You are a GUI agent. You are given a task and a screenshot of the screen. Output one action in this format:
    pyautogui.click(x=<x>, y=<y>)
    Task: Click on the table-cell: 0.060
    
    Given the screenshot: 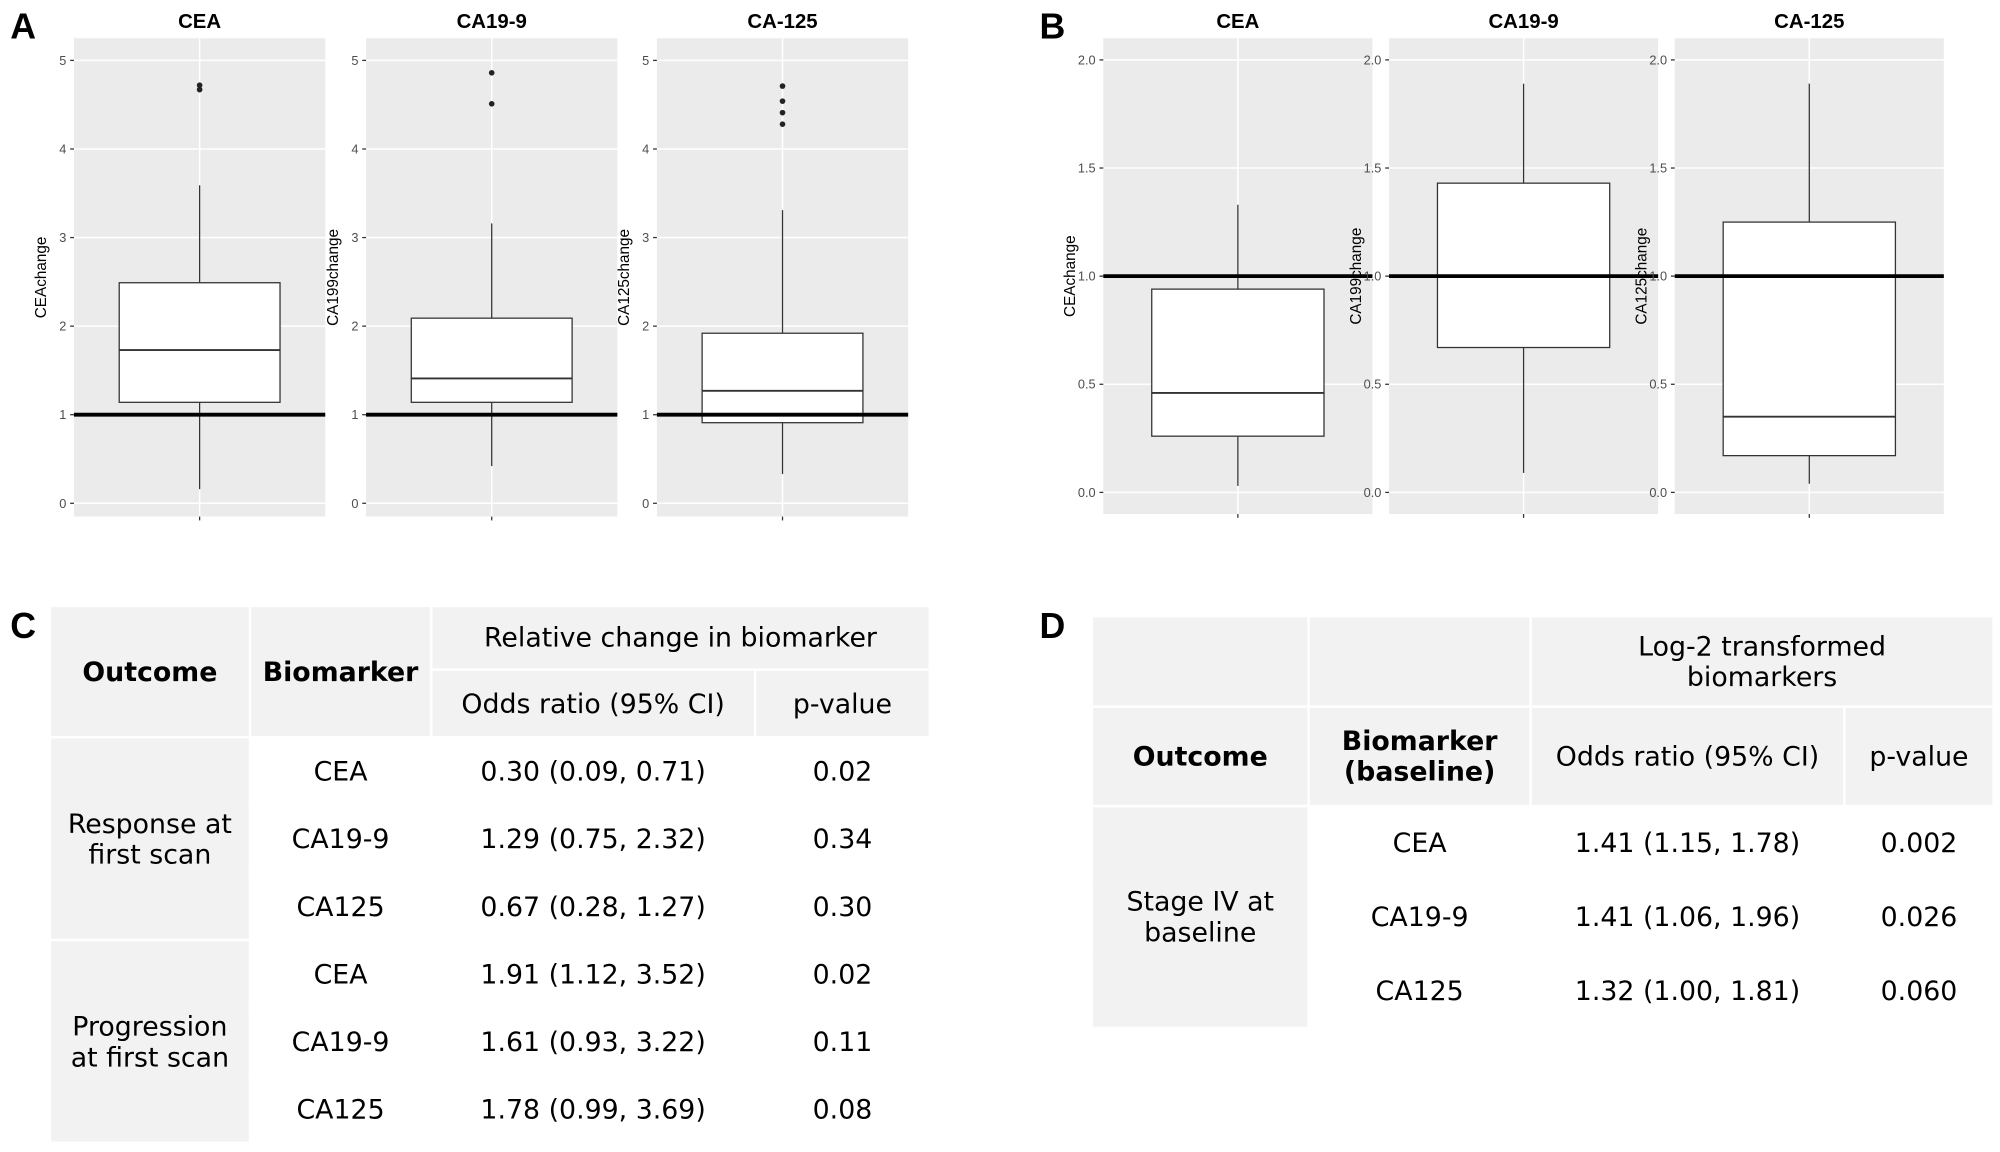 What is the action you would take?
    pyautogui.click(x=1919, y=991)
    